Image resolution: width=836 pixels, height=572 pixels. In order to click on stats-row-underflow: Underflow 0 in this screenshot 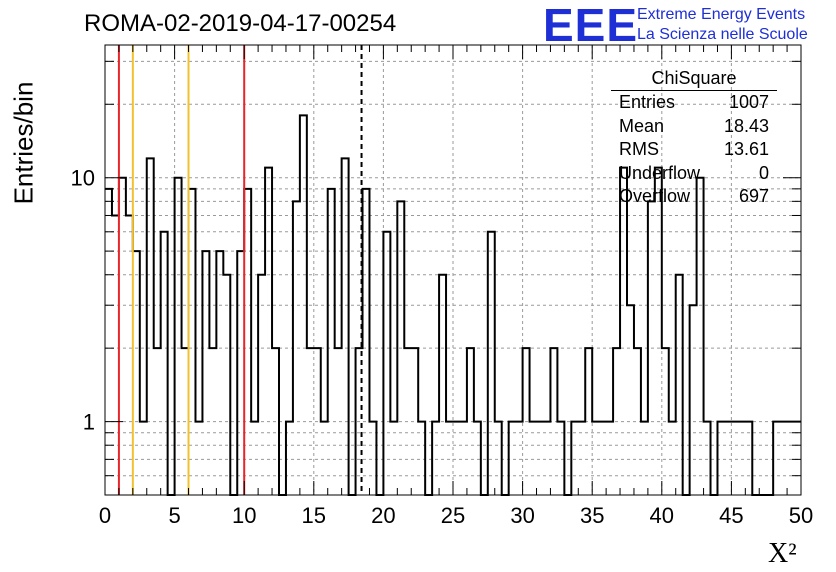, I will do `click(694, 174)`.